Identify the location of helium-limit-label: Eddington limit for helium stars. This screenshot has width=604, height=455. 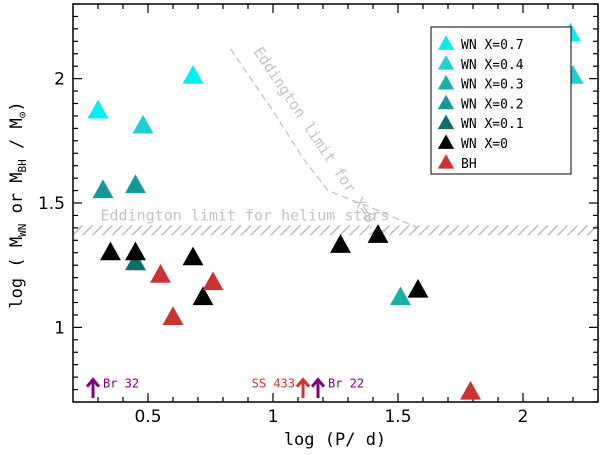
(245, 215).